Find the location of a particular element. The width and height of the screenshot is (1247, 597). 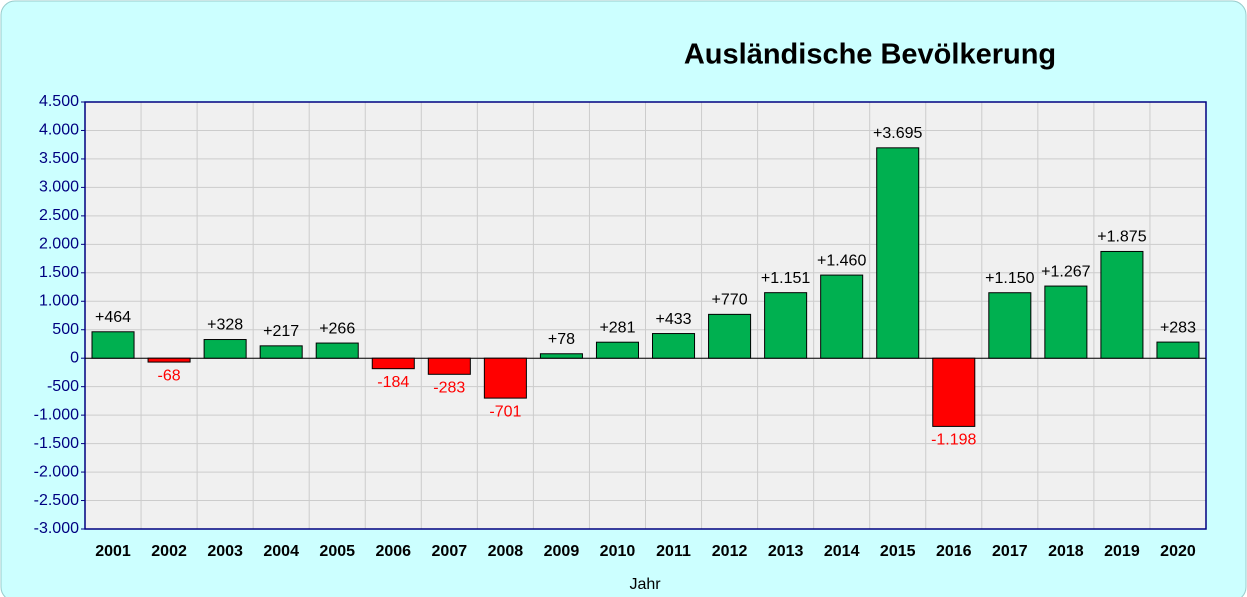

x-tick-label: 2009 is located at coordinates (562, 551).